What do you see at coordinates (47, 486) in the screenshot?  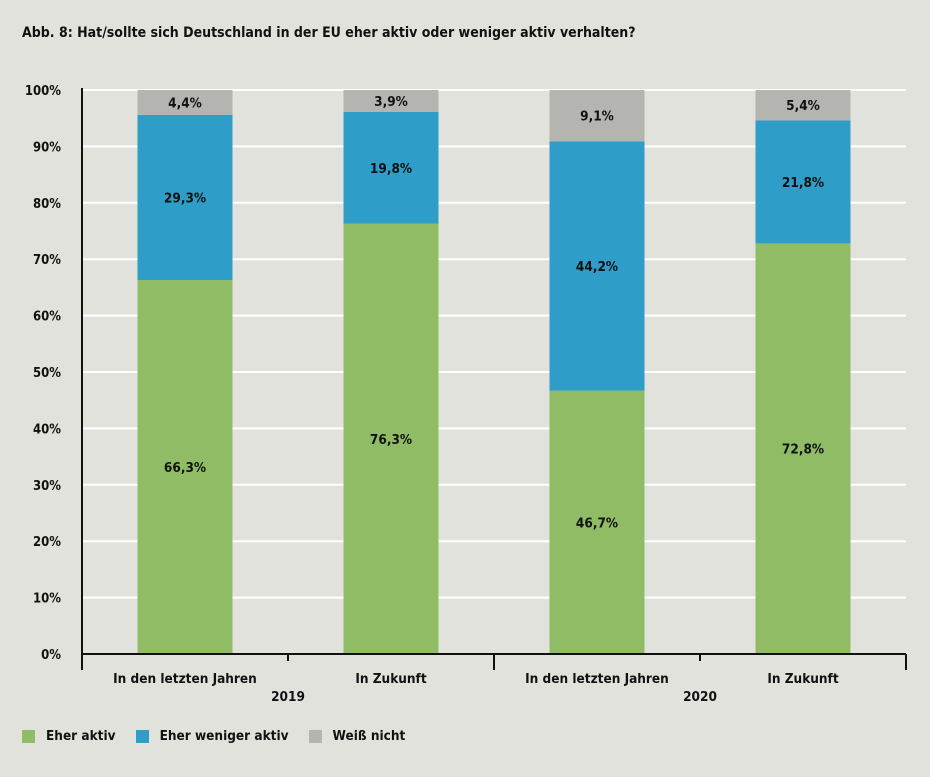 I see `y-tick-label: 30%` at bounding box center [47, 486].